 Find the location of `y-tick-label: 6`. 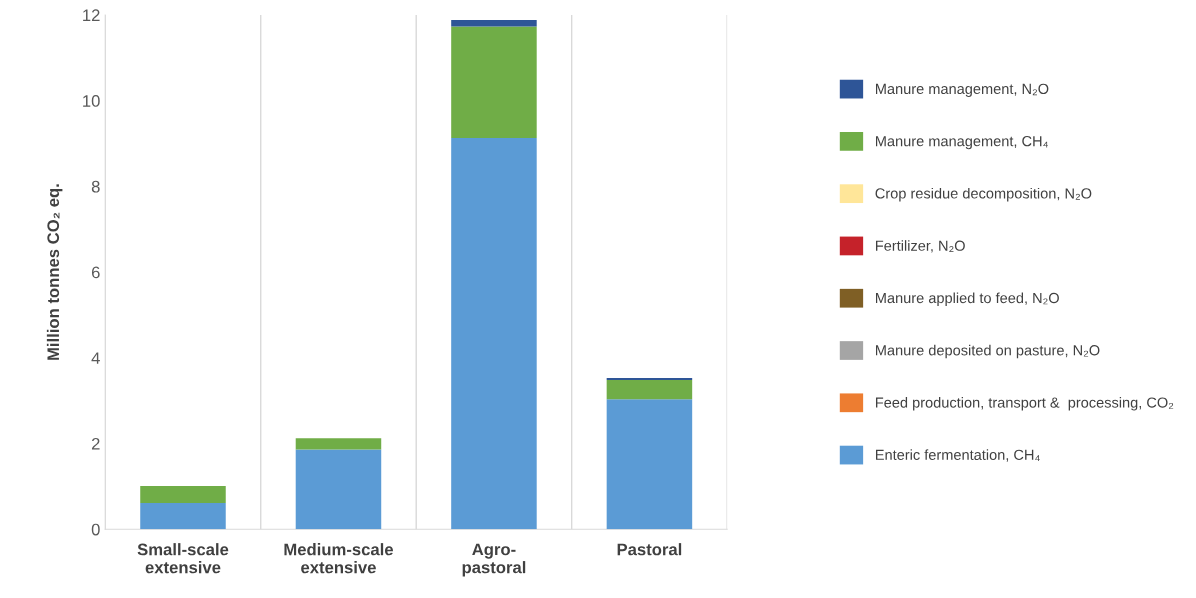

y-tick-label: 6 is located at coordinates (95, 272).